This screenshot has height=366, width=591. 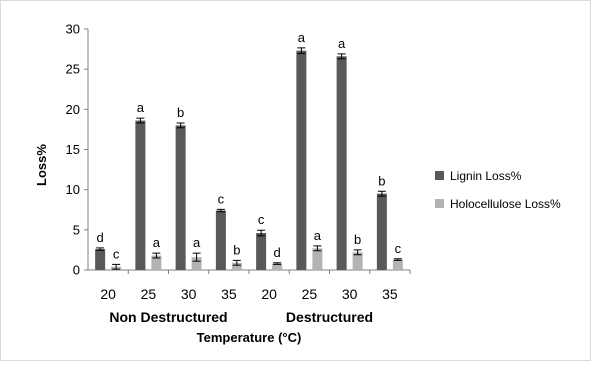 I want to click on x-axis-title: Temperature (°C), so click(x=249, y=337).